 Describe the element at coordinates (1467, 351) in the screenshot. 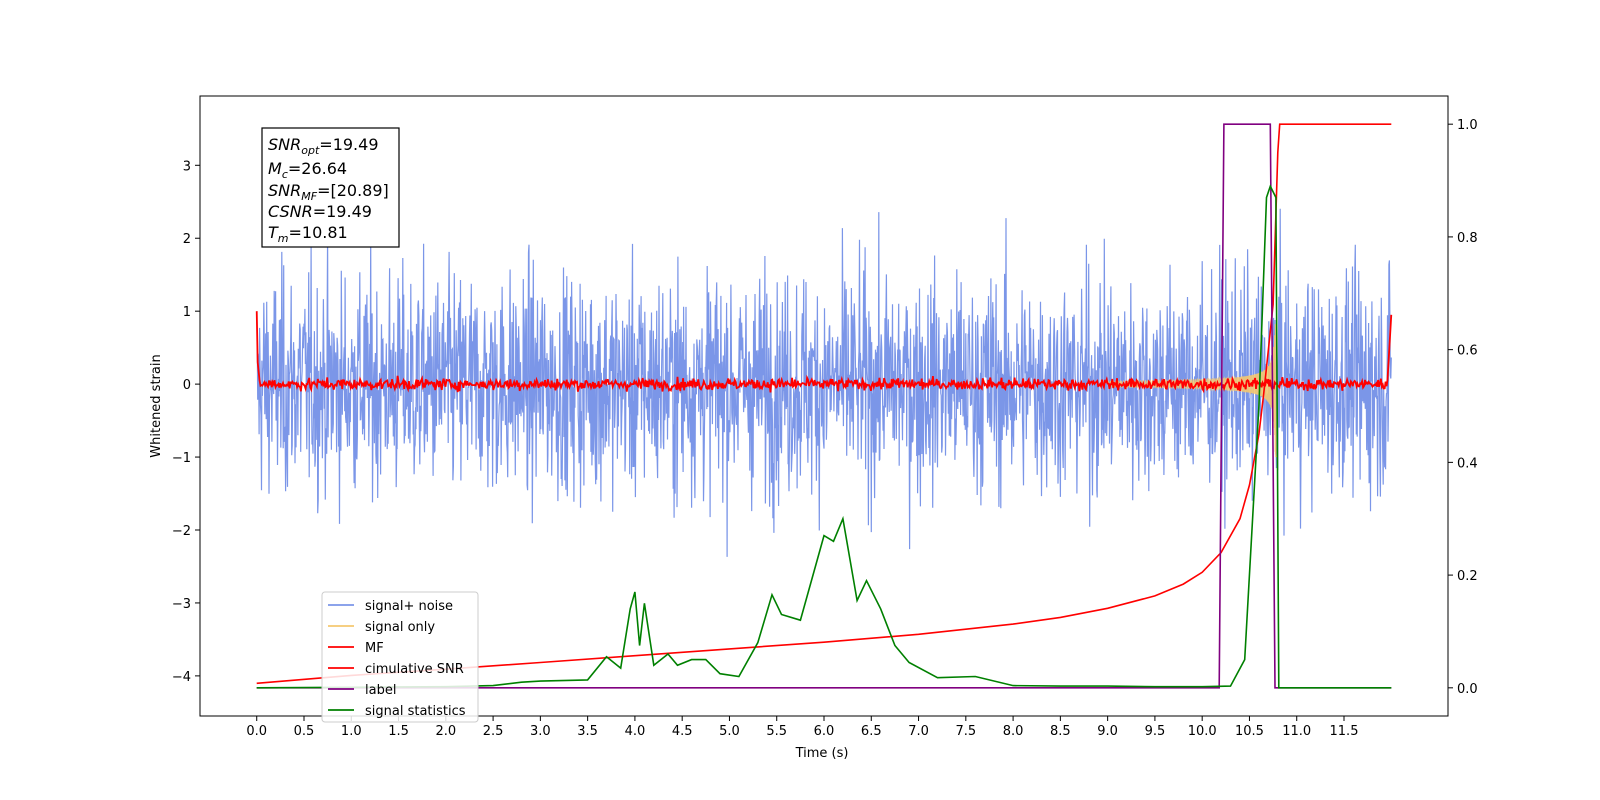

I see `y2-tick-label: 0.6` at that location.